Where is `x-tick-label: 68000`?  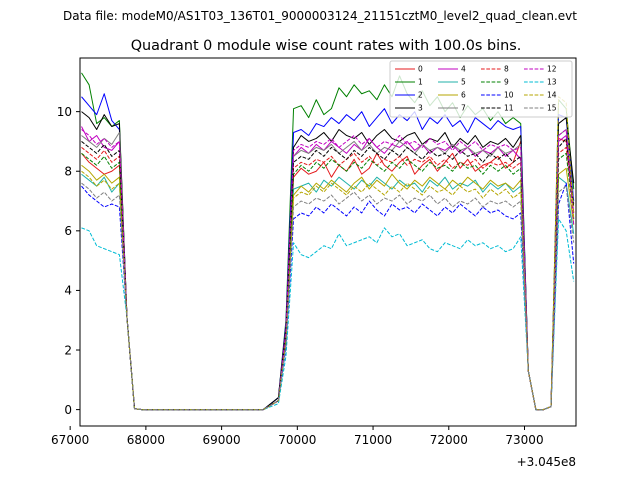 x-tick-label: 68000 is located at coordinates (146, 440).